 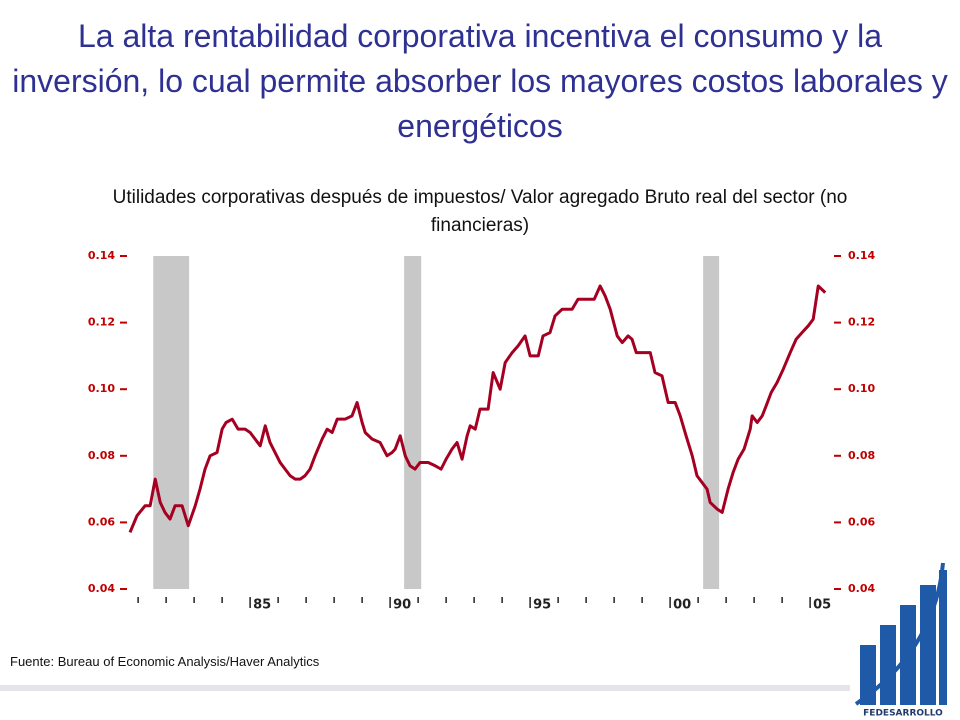 What do you see at coordinates (542, 605) in the screenshot?
I see `x-tick-label: 95` at bounding box center [542, 605].